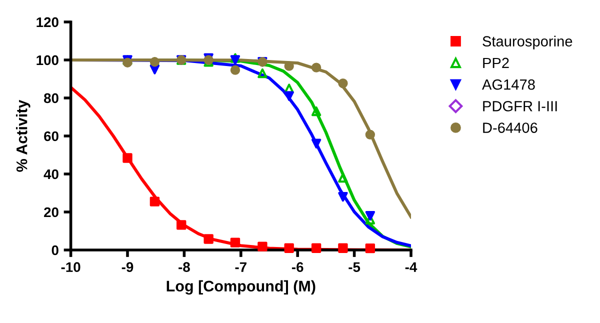  I want to click on y-tick-label: 40, so click(51, 174).